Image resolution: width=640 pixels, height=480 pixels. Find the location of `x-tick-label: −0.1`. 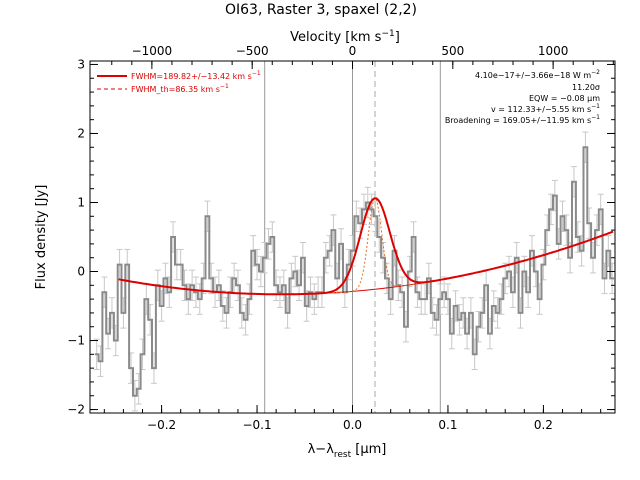

x-tick-label: −0.1 is located at coordinates (256, 425).